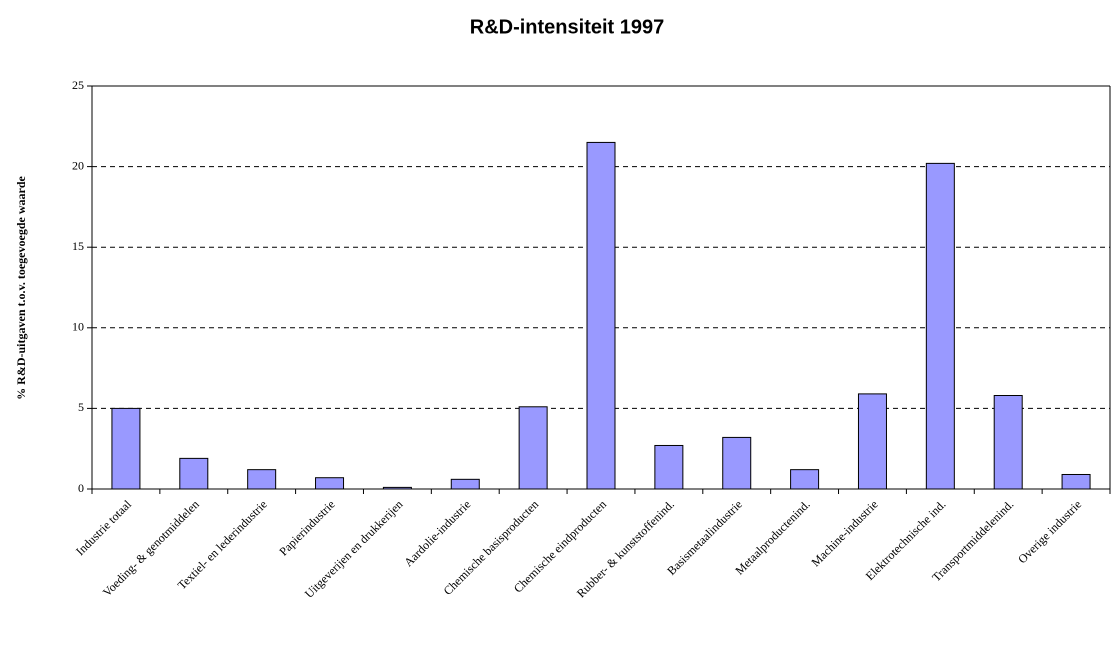  I want to click on y-tick-label: 25, so click(78, 85).